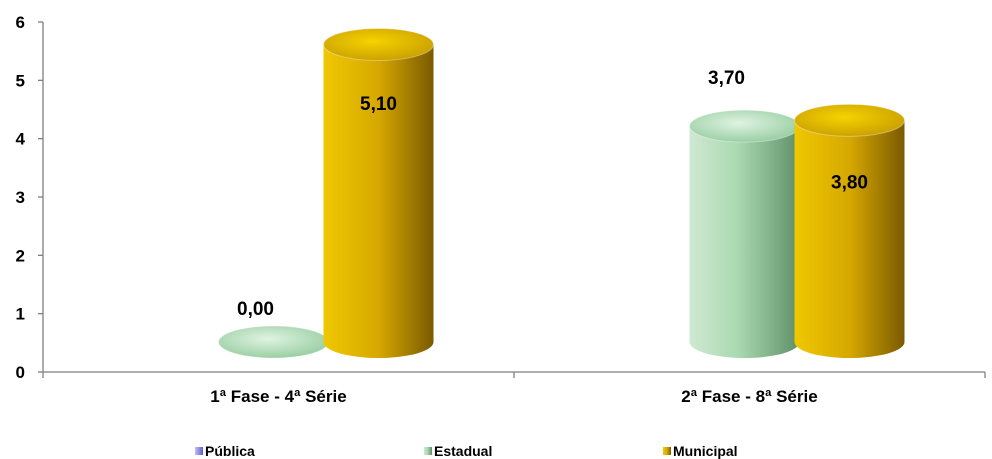 This screenshot has width=992, height=459. Describe the element at coordinates (278, 396) in the screenshot. I see `x-tick-label: 1ª Fase - 4ª Série` at that location.